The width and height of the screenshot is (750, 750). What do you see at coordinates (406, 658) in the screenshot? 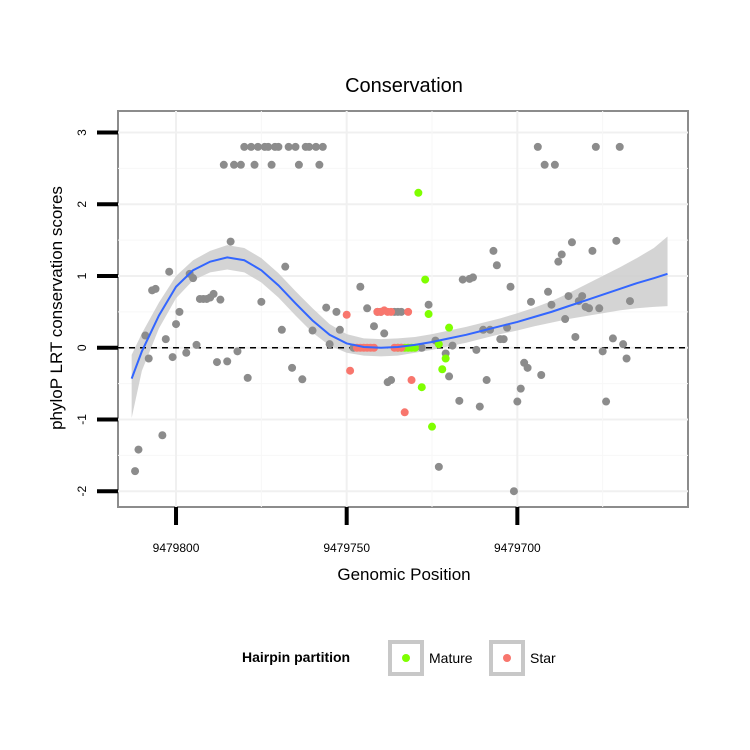
I see `legend-key-mature` at bounding box center [406, 658].